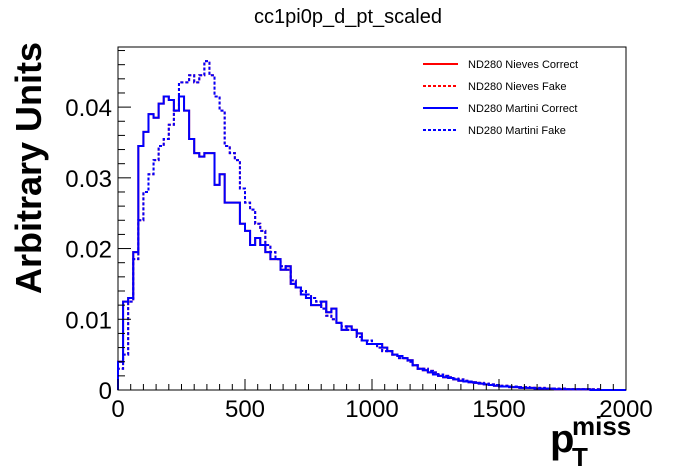  I want to click on legend-label-2: ND280 Nieves Fake, so click(517, 87).